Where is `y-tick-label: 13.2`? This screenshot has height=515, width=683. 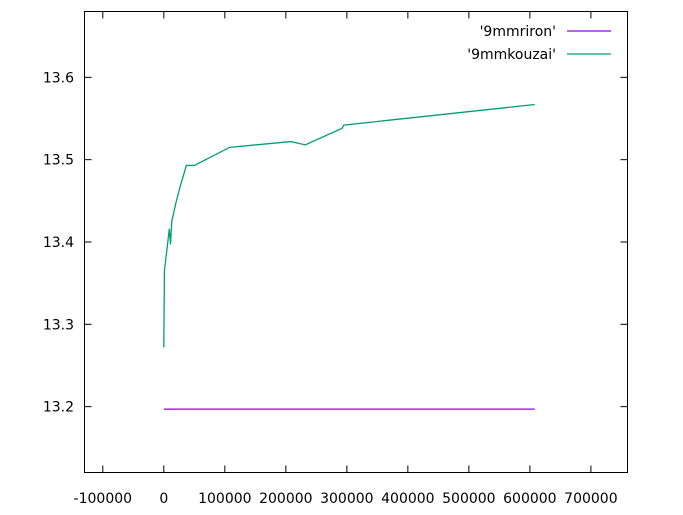 y-tick-label: 13.2 is located at coordinates (58, 408).